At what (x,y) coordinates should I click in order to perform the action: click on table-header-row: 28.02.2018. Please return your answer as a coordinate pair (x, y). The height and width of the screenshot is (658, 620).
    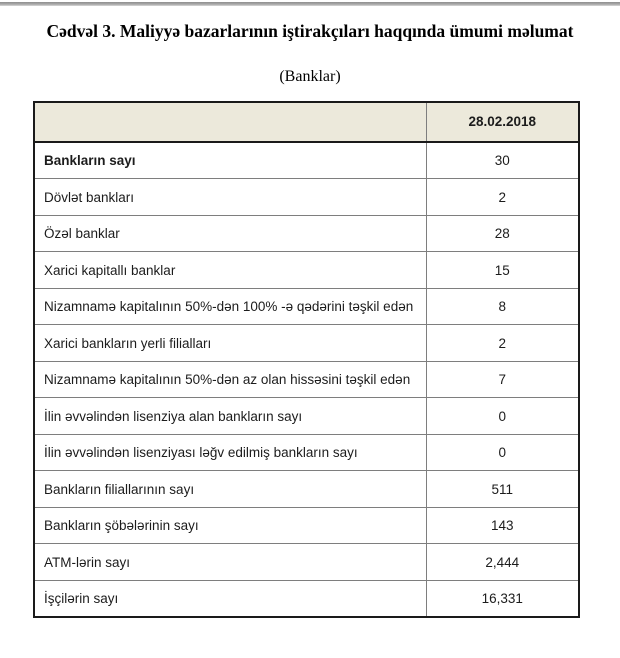
    Looking at the image, I should click on (306, 122).